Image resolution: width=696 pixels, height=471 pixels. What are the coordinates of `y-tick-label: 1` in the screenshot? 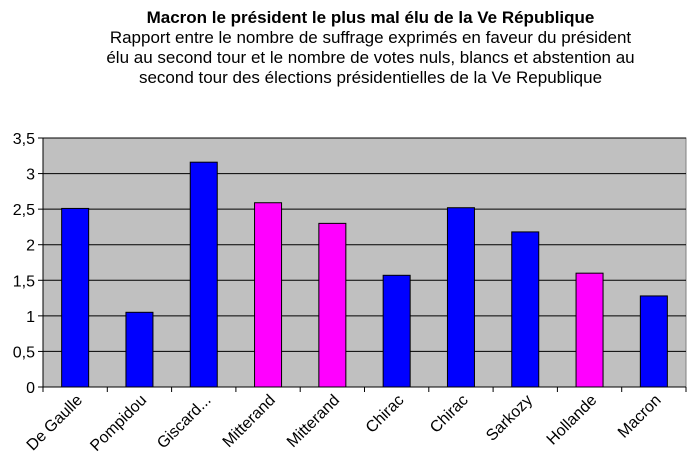 It's located at (30, 317).